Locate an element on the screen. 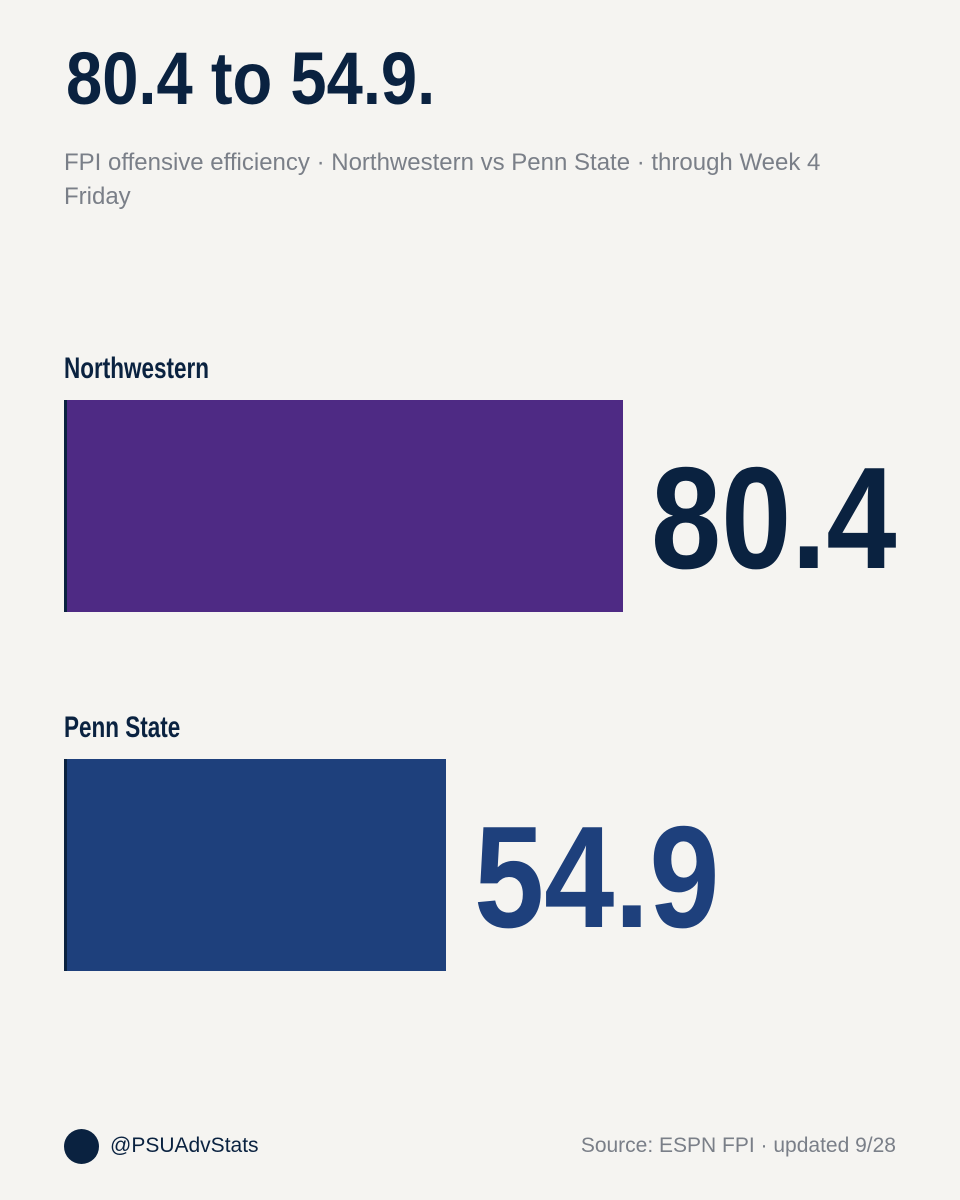  handle: @PSUAdvStats is located at coordinates (184, 1145).